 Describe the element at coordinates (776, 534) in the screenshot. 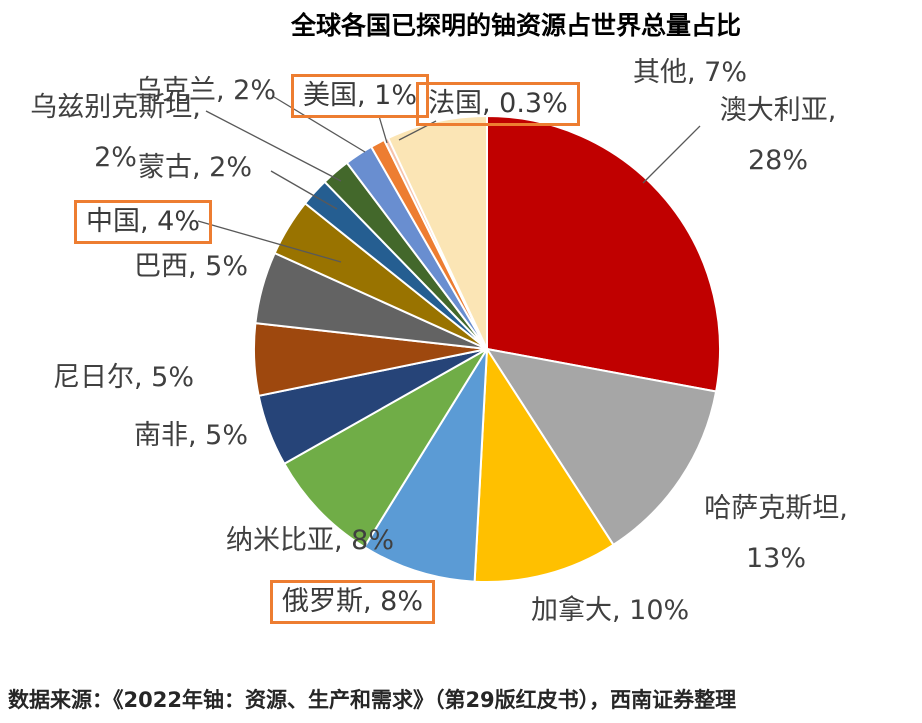

I see `pie-label-1: 哈萨克斯坦, 13%` at that location.